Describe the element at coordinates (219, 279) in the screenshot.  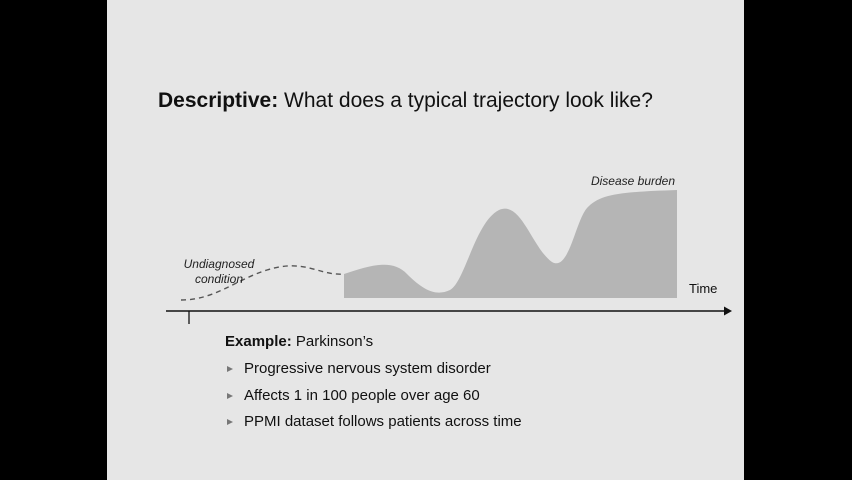
I see `undiagnosed-label-line2: condition` at that location.